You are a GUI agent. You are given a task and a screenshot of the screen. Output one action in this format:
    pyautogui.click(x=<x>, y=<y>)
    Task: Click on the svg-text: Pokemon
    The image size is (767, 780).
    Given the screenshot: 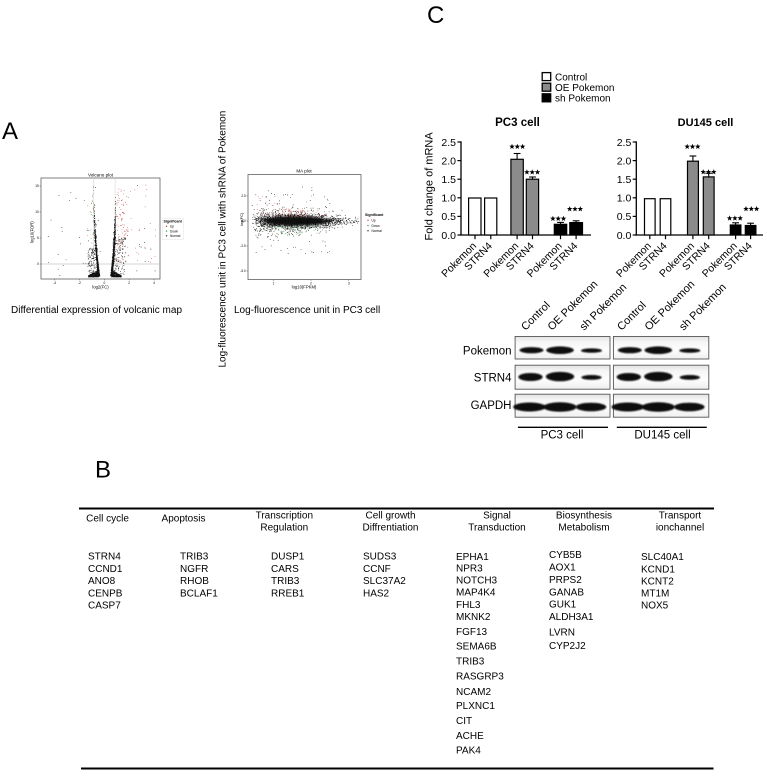 What is the action you would take?
    pyautogui.click(x=487, y=352)
    